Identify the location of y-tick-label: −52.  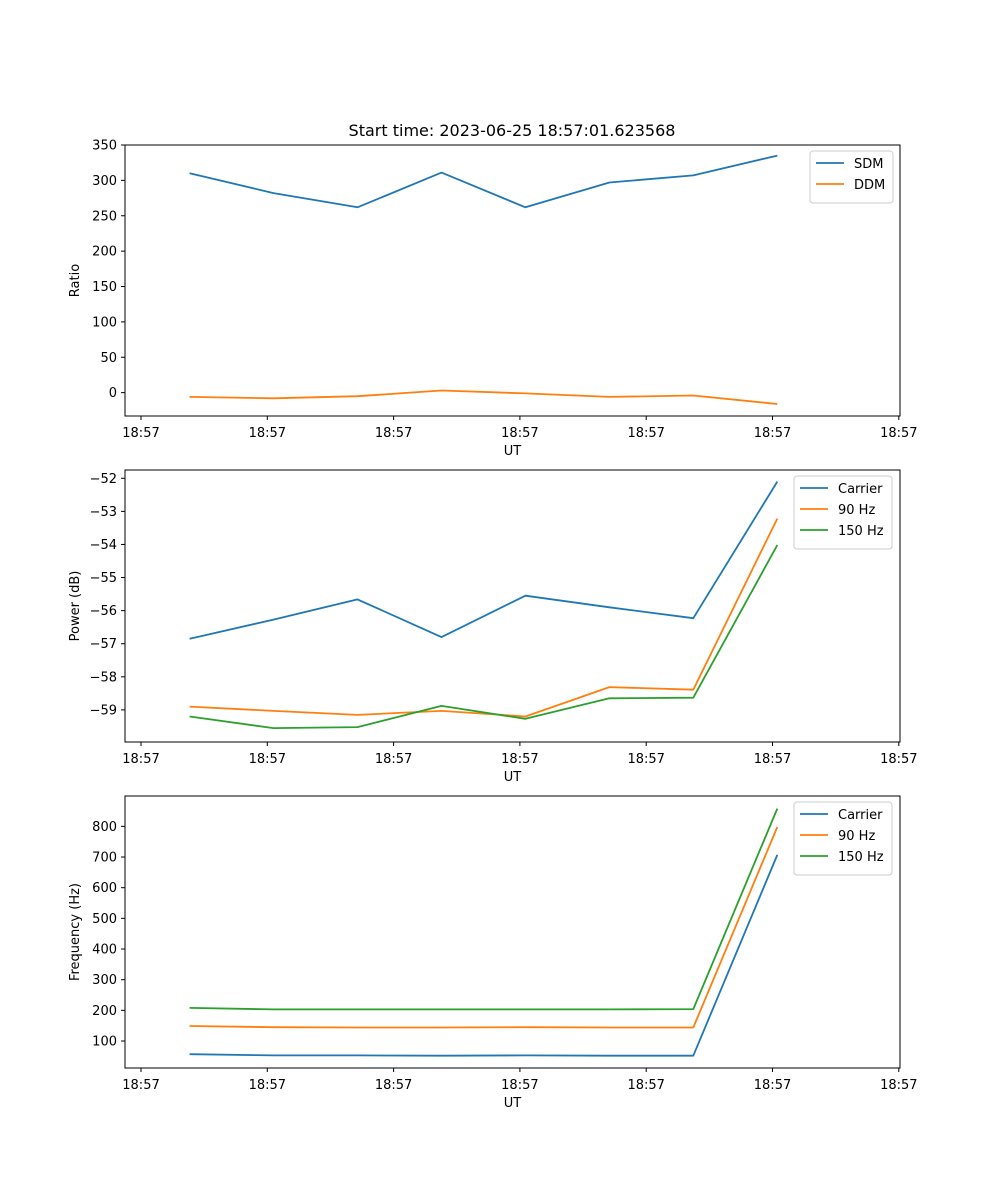
(103, 479).